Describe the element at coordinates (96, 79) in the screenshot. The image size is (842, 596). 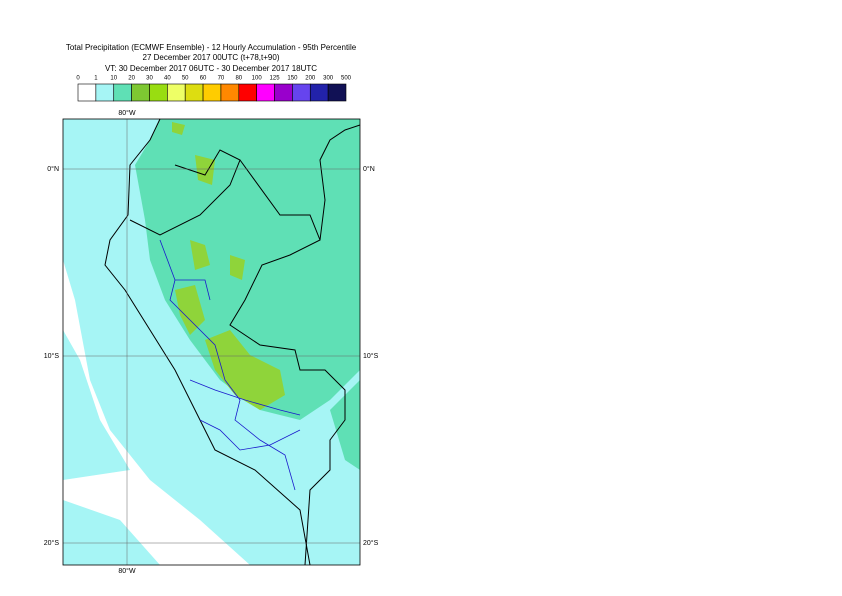
I see `legend-label: 1` at that location.